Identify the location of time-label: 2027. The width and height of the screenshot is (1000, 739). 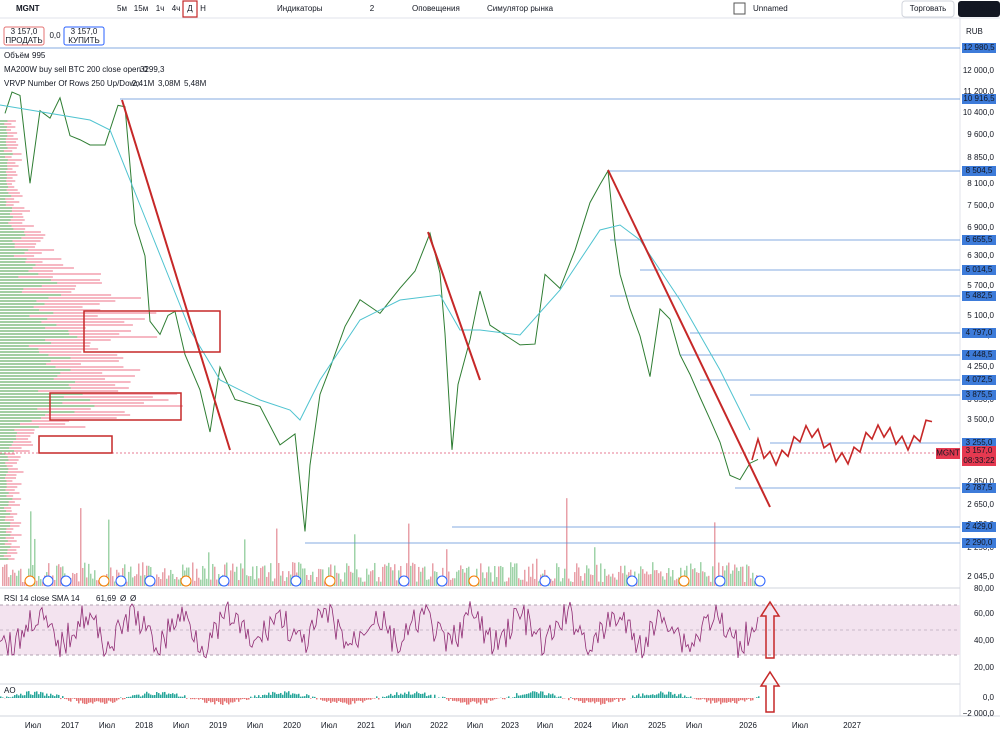
(852, 725).